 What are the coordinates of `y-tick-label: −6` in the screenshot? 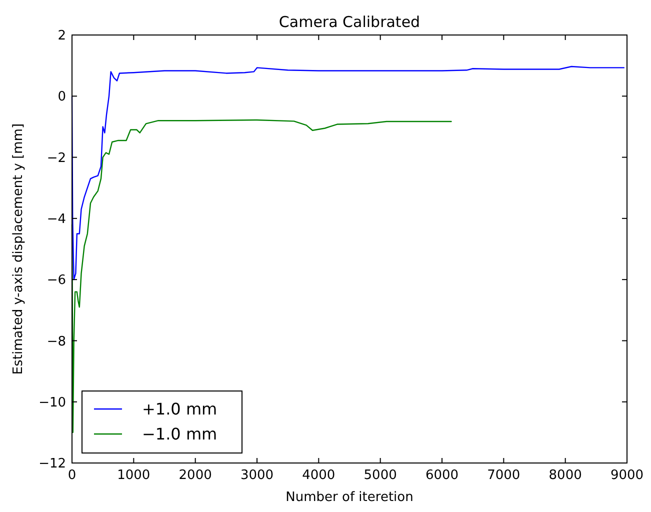 It's located at (56, 280).